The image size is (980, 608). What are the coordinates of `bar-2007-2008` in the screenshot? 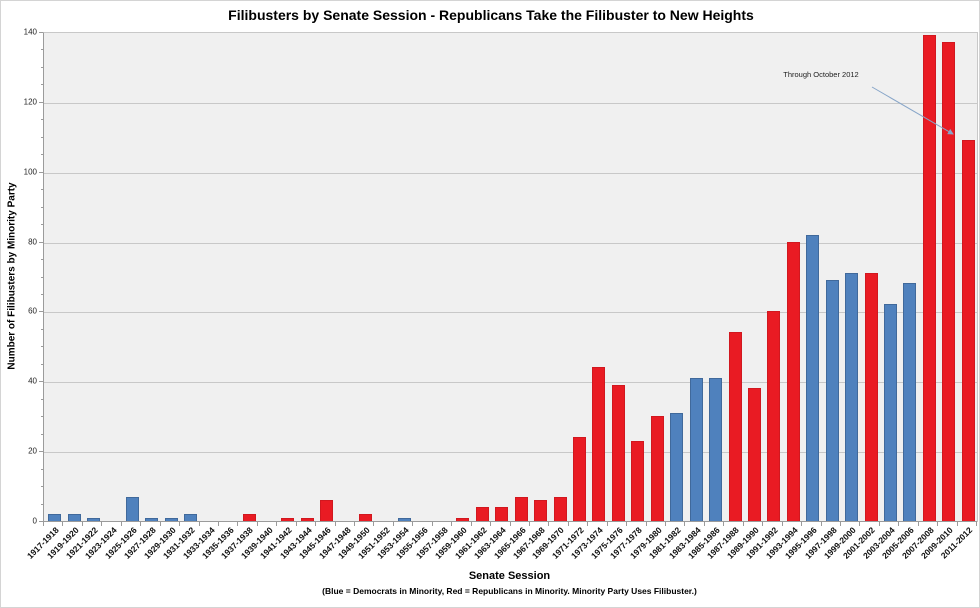 It's located at (929, 278).